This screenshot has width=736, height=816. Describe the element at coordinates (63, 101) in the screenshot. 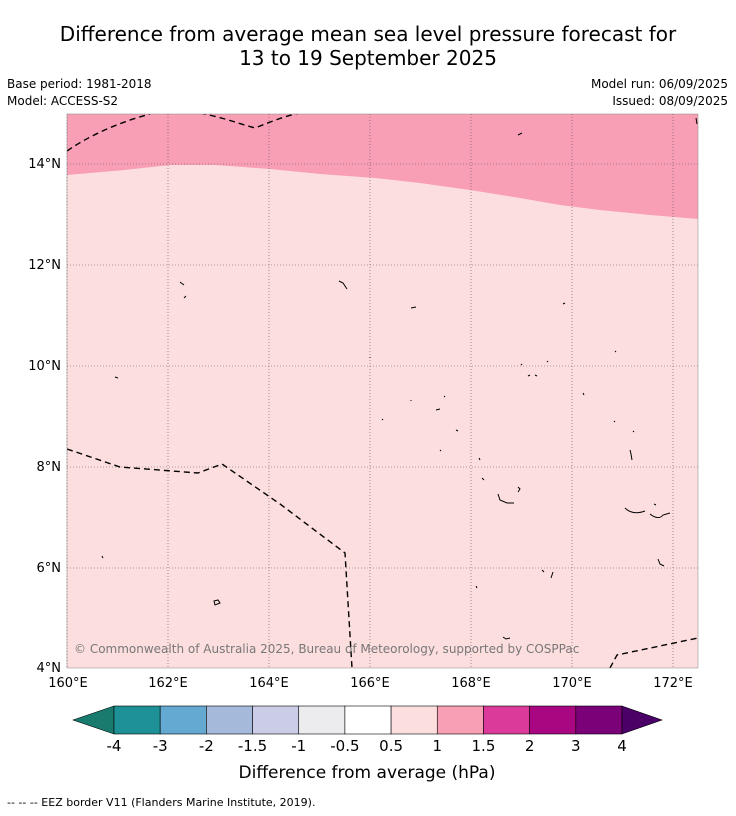

I see `model-name: Model: ACCESS-S2` at that location.